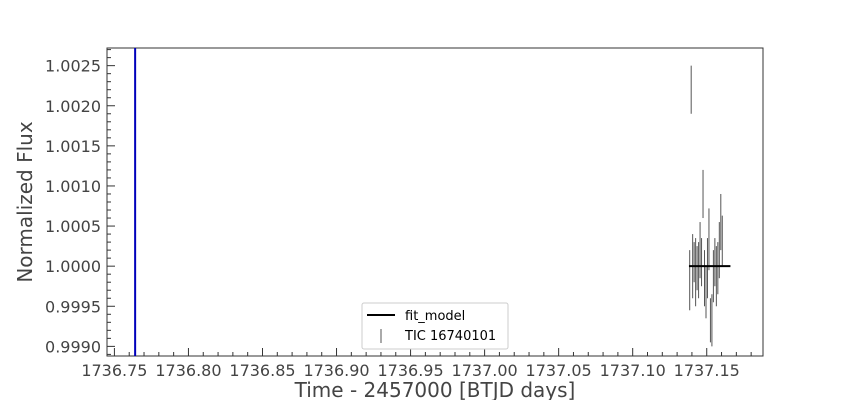  What do you see at coordinates (73, 266) in the screenshot?
I see `y-tick-label: 1.0000` at bounding box center [73, 266].